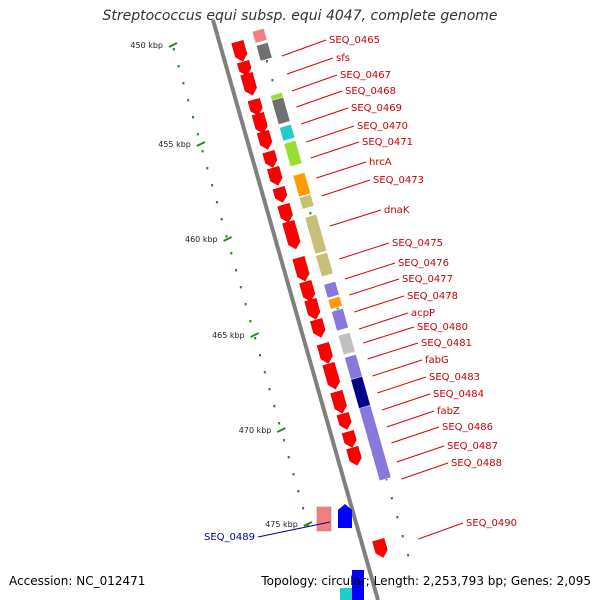 This screenshot has height=600, width=600. What do you see at coordinates (398, 180) in the screenshot?
I see `gene-label: SEQ_0473` at bounding box center [398, 180].